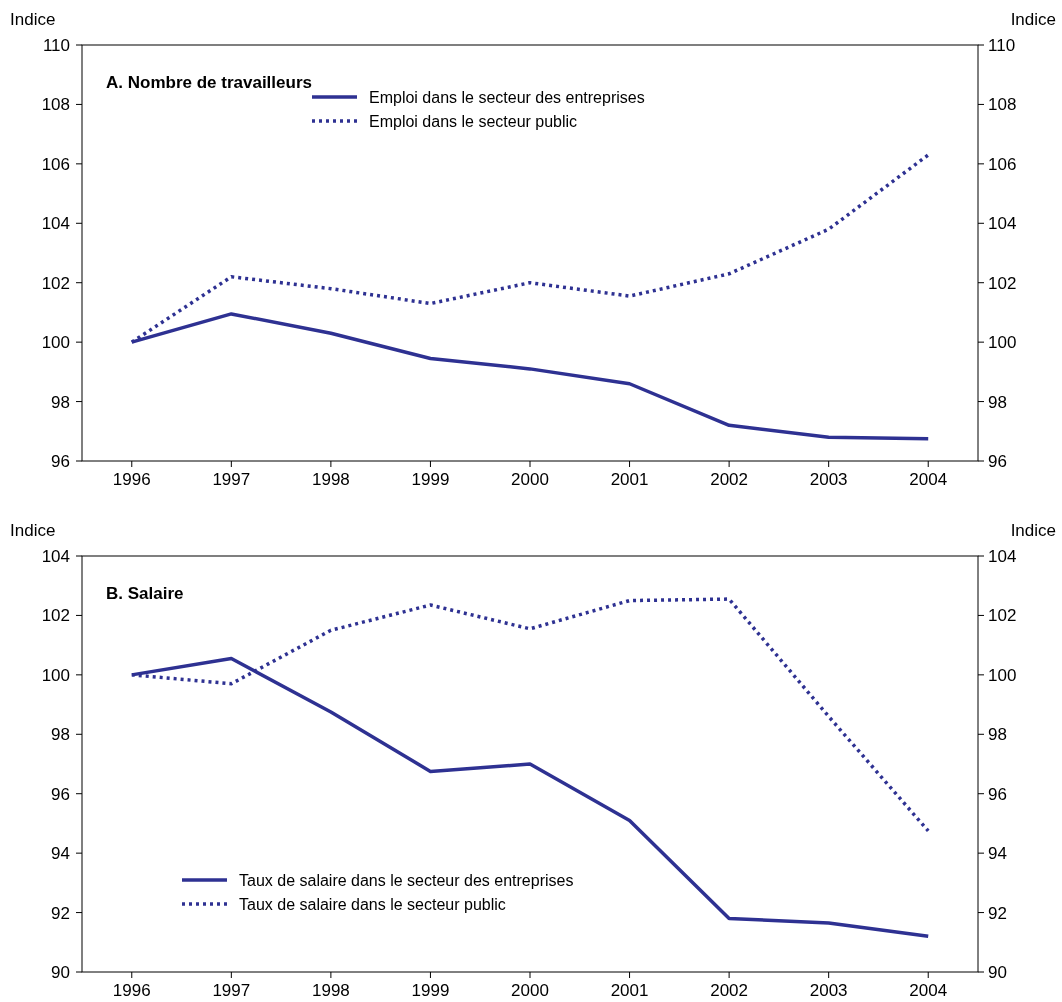  I want to click on y-tick-label: 106, so click(55, 164).